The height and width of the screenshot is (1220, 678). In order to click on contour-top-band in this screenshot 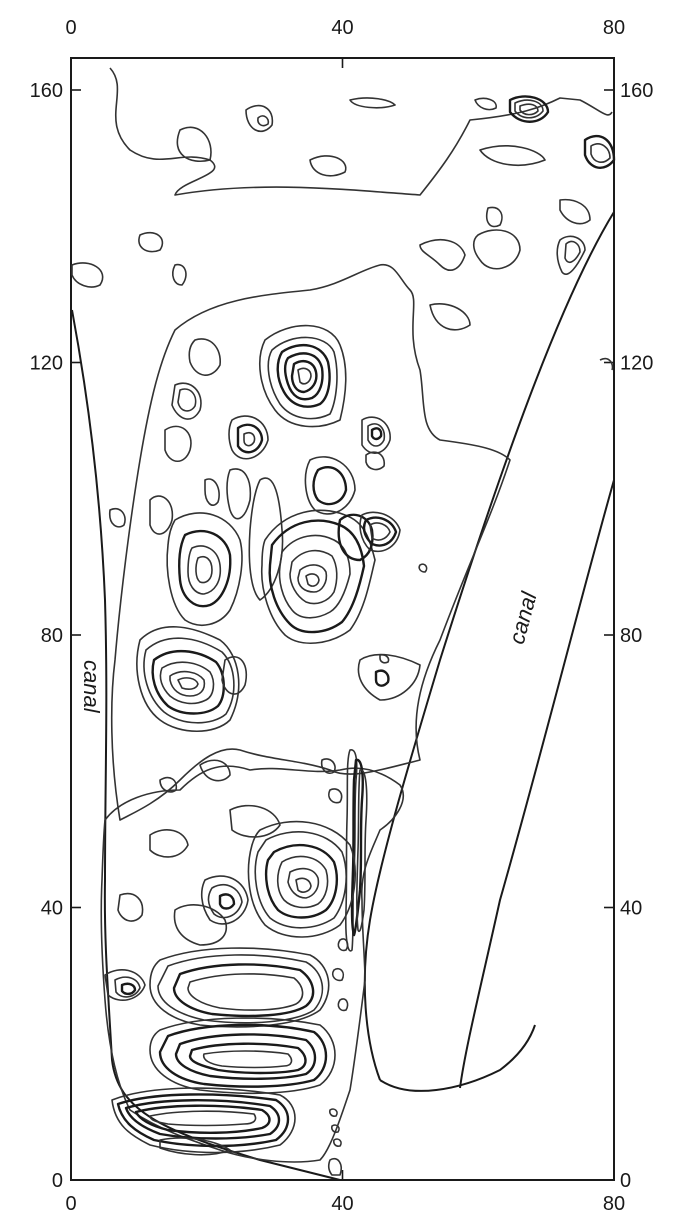, I will do `click(361, 131)`.